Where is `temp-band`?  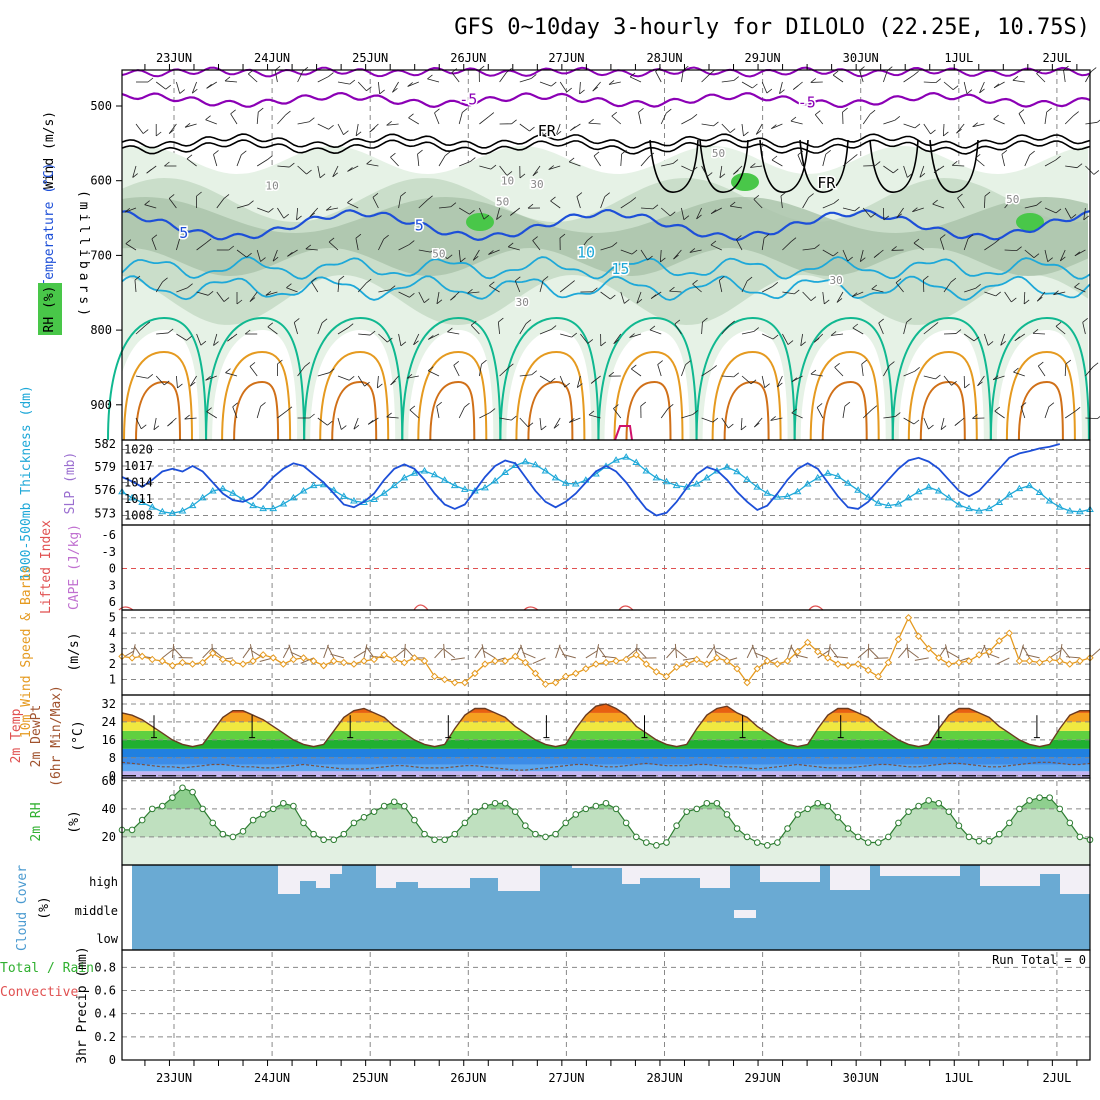 temp-band is located at coordinates (606, 708).